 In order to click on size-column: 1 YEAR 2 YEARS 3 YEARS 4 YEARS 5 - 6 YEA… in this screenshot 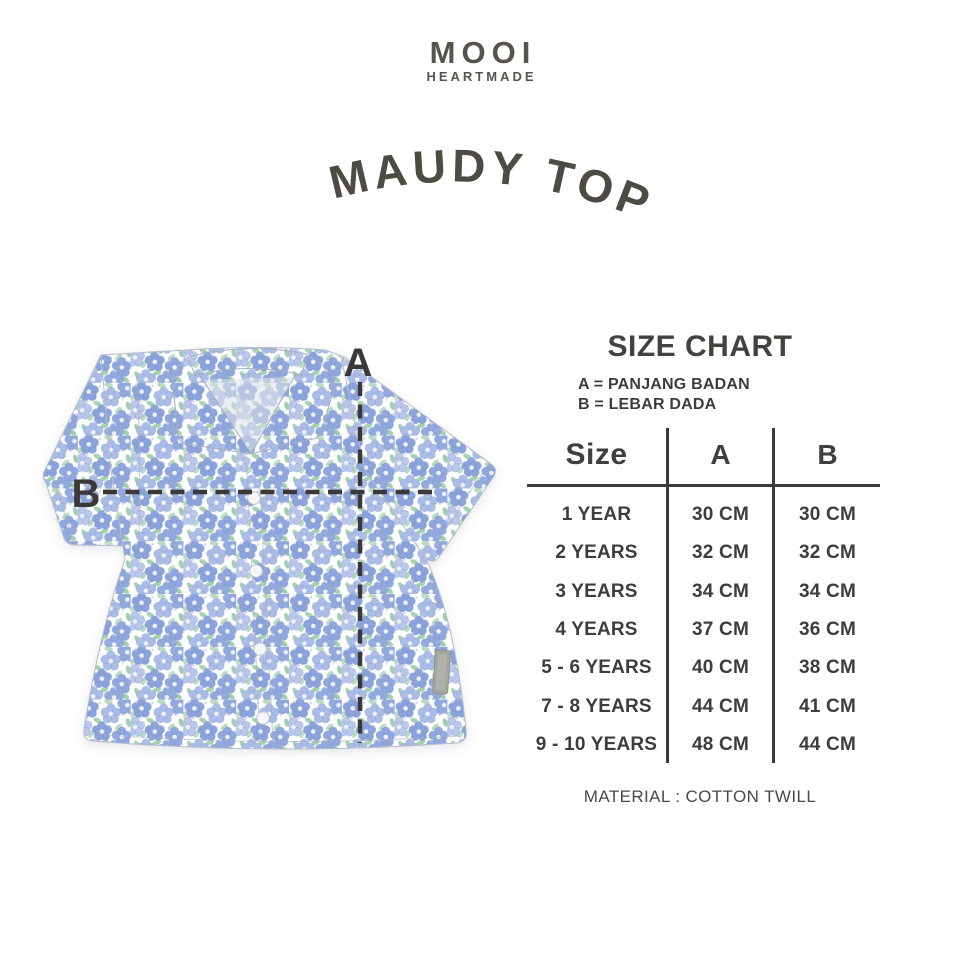, I will do `click(596, 630)`.